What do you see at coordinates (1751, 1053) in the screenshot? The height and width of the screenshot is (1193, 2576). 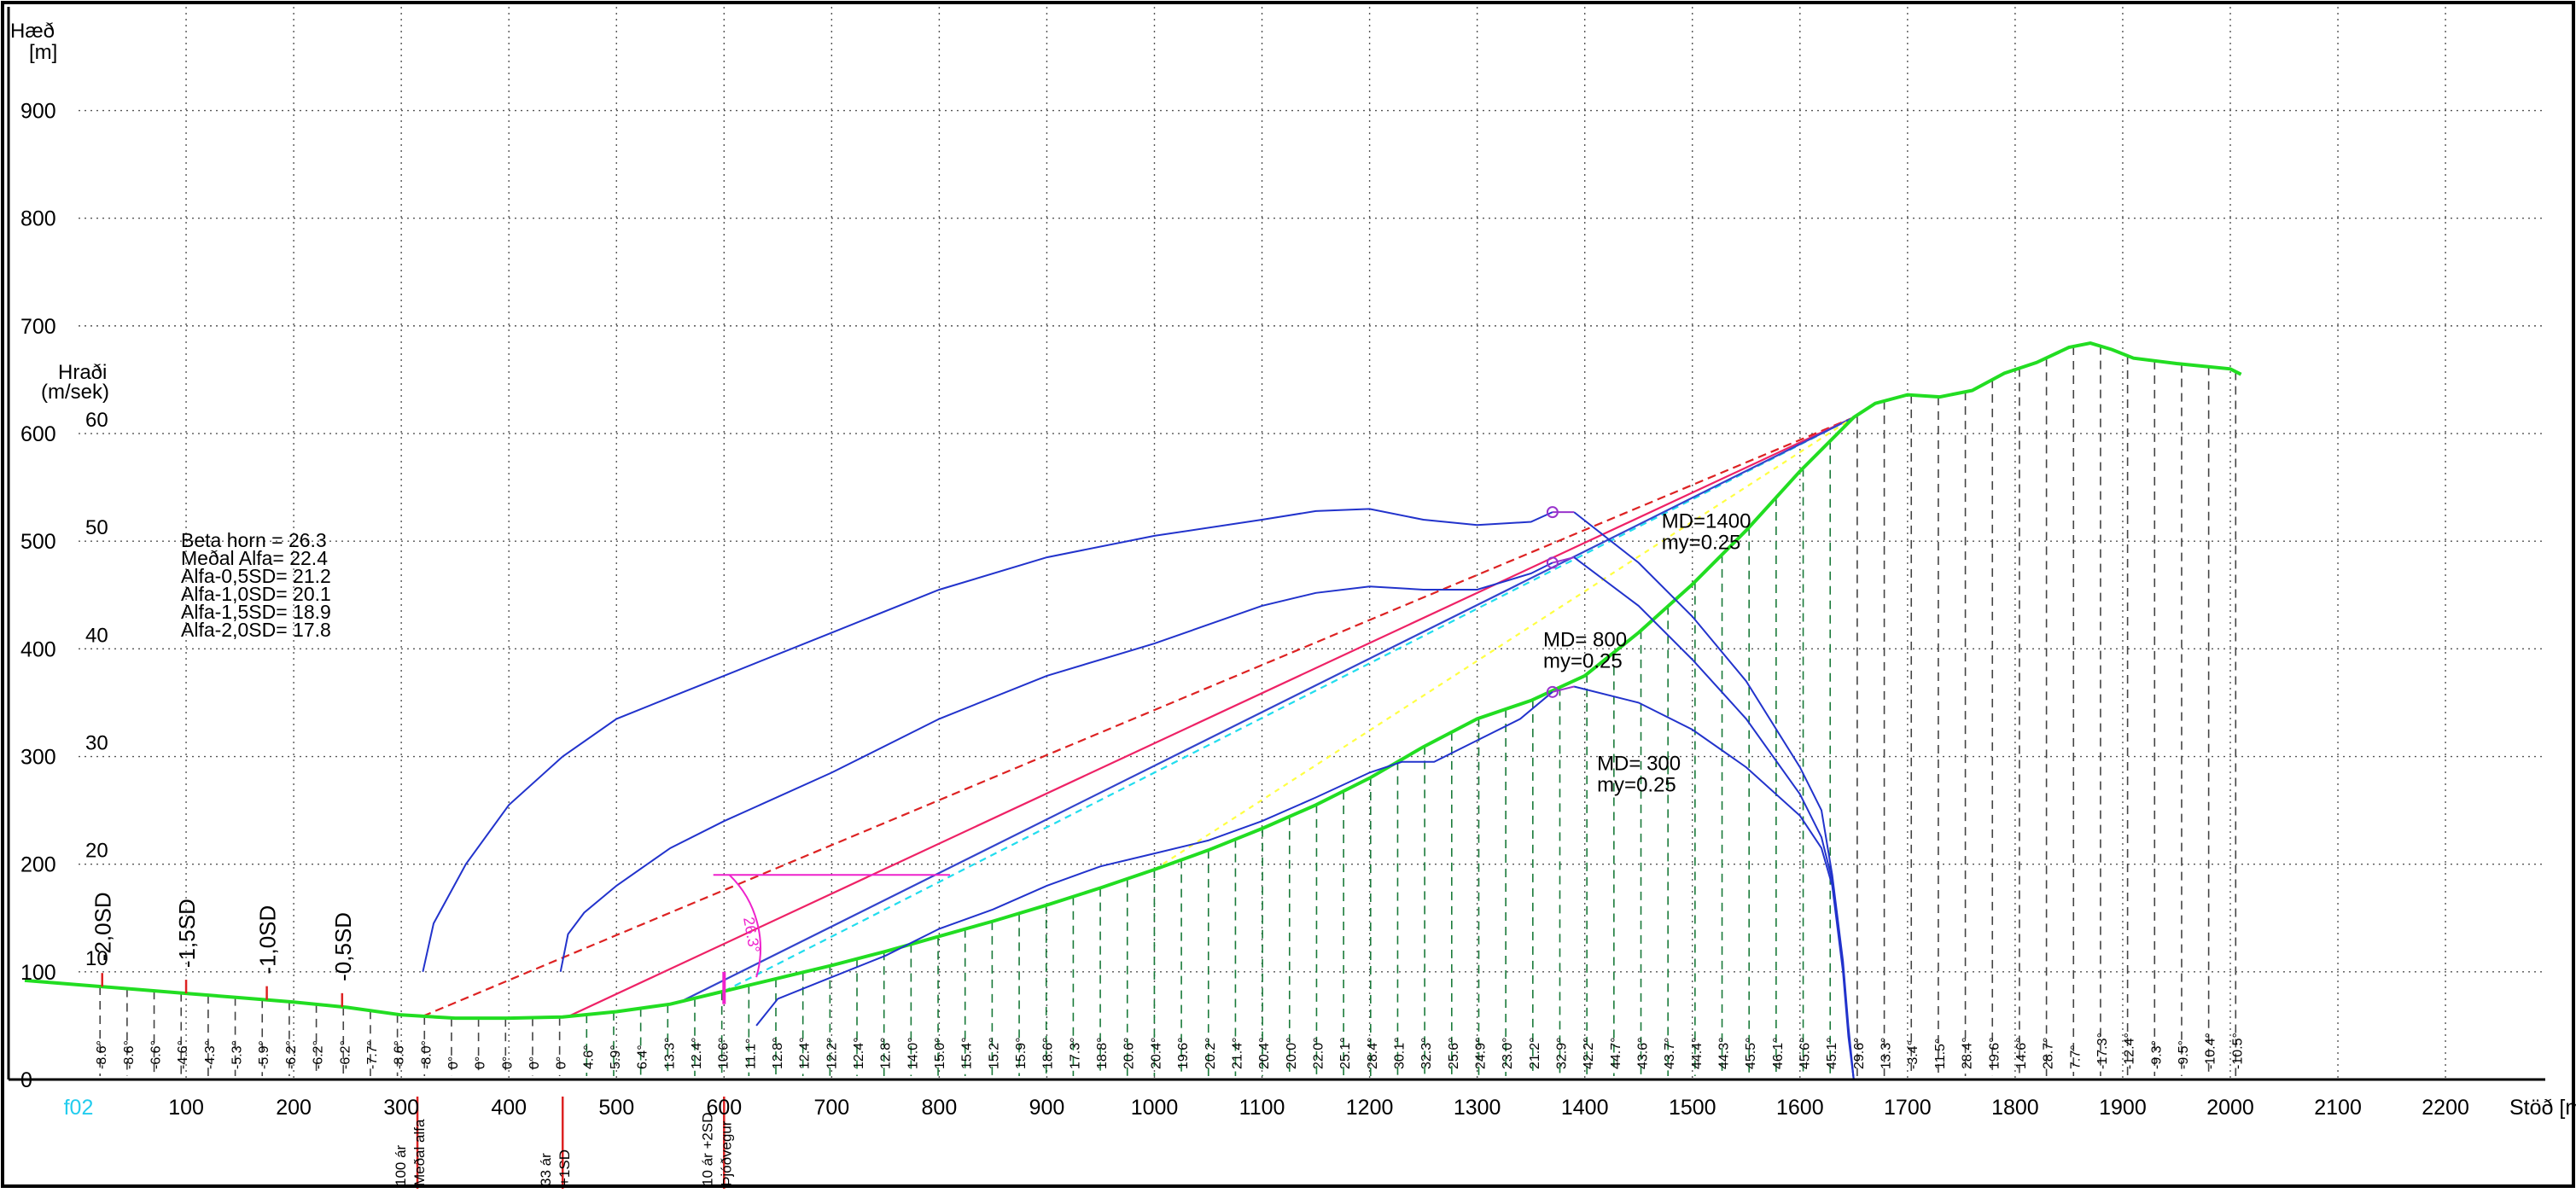 I see `station-angle-label: 45.5°` at bounding box center [1751, 1053].